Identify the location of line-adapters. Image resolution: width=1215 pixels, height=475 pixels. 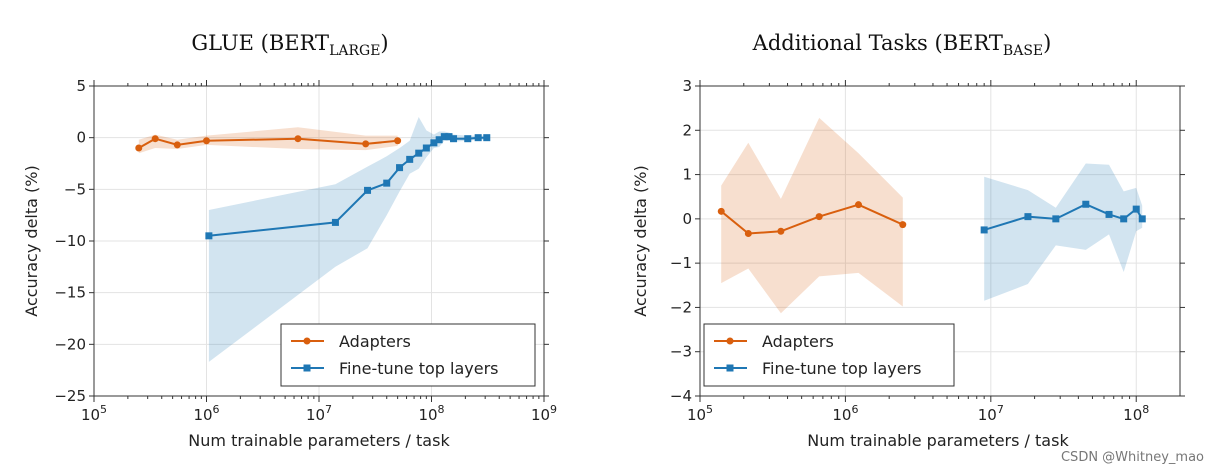
(812, 219).